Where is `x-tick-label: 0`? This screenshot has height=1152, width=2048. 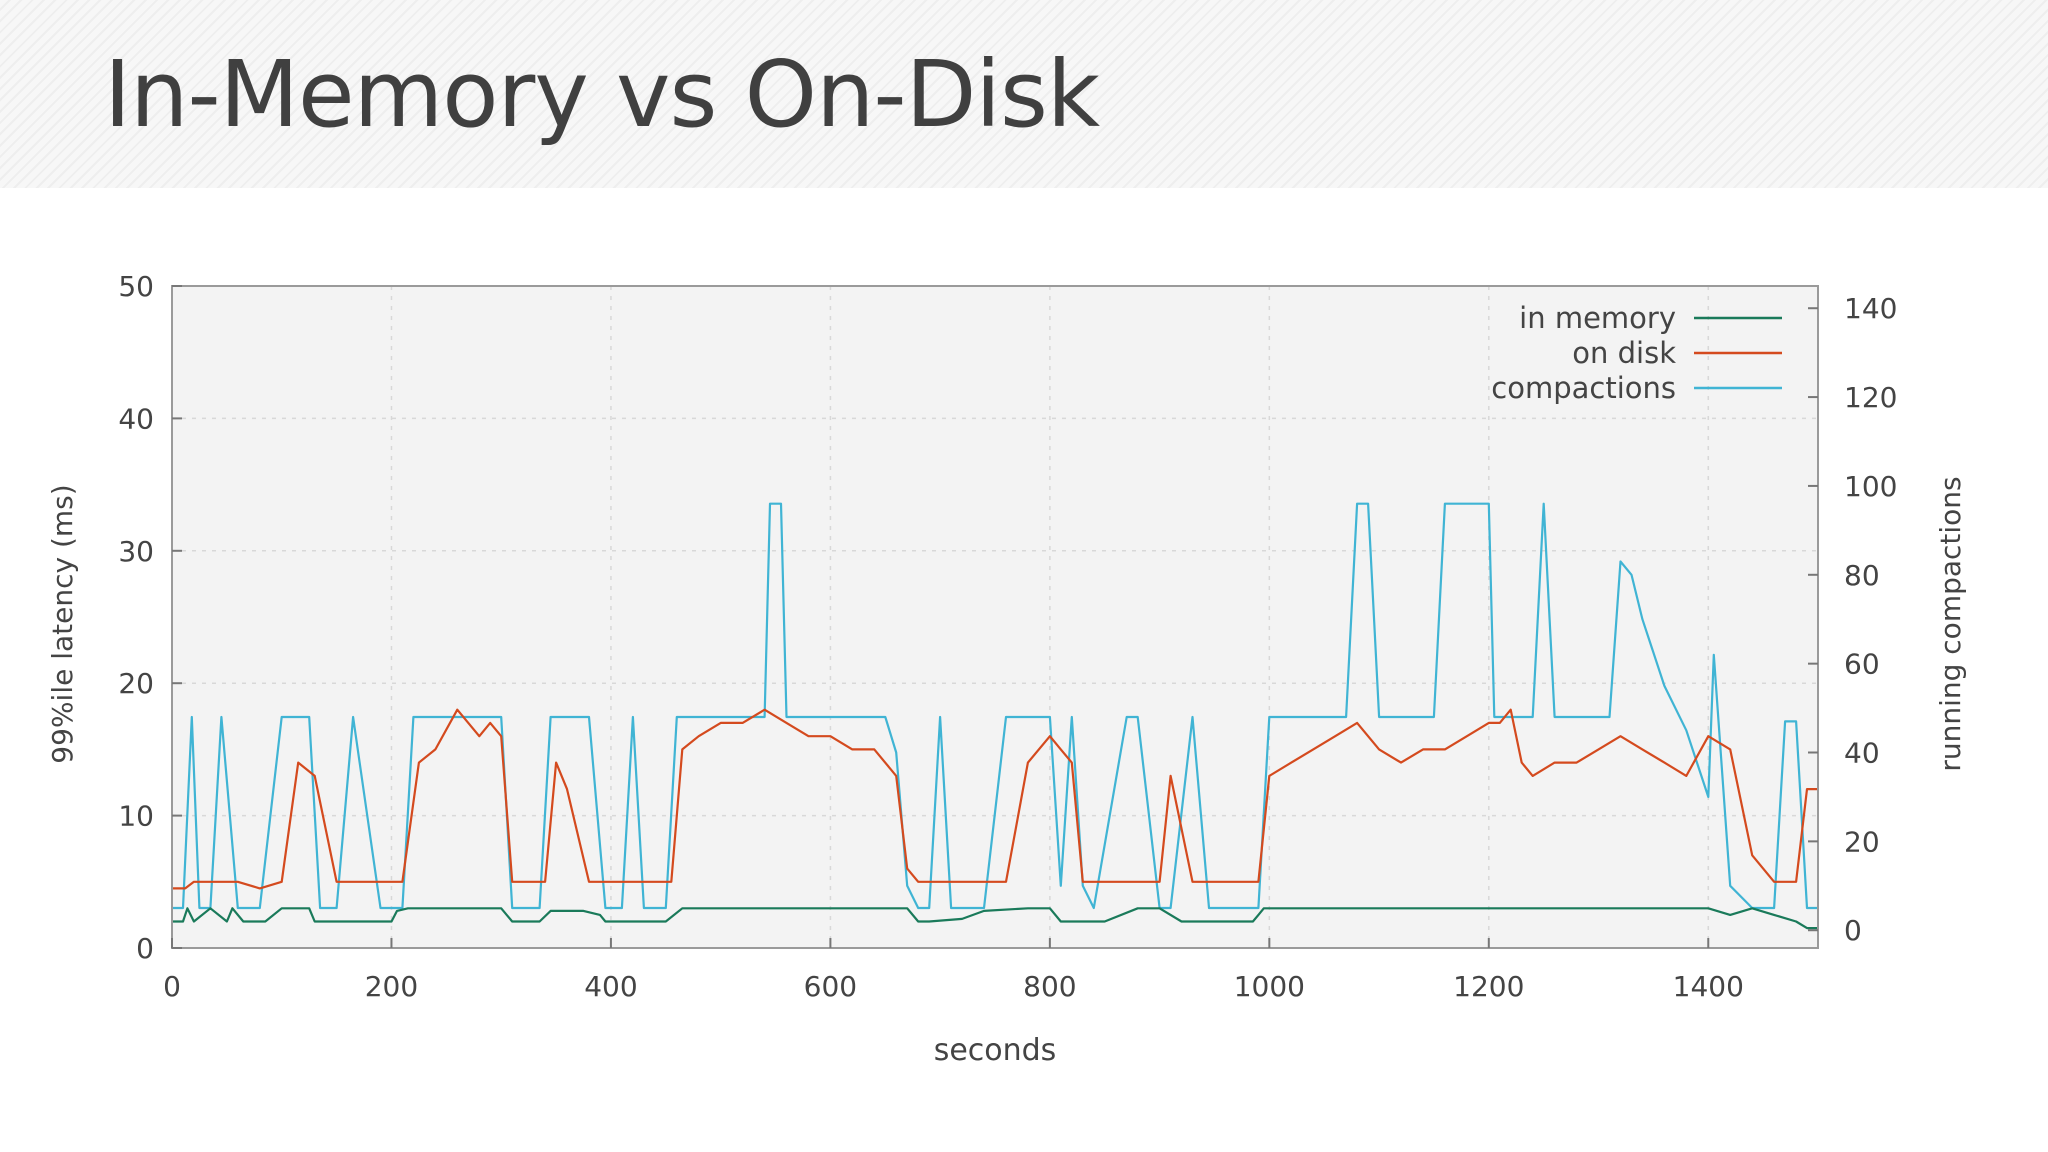 x-tick-label: 0 is located at coordinates (172, 986).